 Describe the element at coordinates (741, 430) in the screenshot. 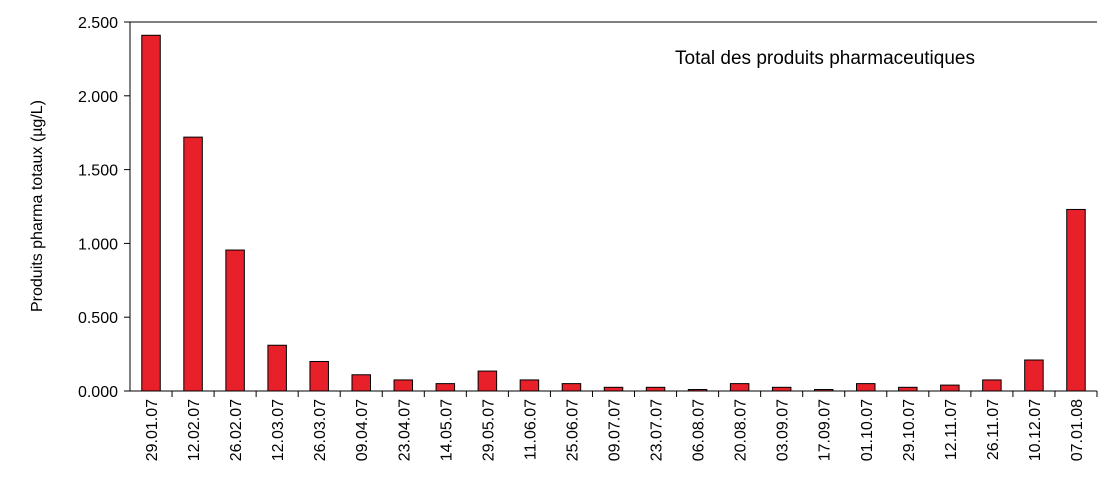

I see `x-tick-label: 20.08.07` at that location.